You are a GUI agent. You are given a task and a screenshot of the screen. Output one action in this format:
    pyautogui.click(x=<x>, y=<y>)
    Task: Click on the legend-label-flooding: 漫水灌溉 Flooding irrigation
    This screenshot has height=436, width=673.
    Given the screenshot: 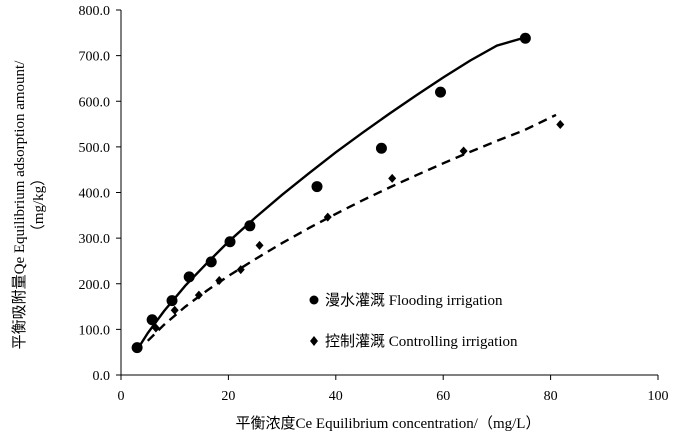 What is the action you would take?
    pyautogui.click(x=414, y=300)
    